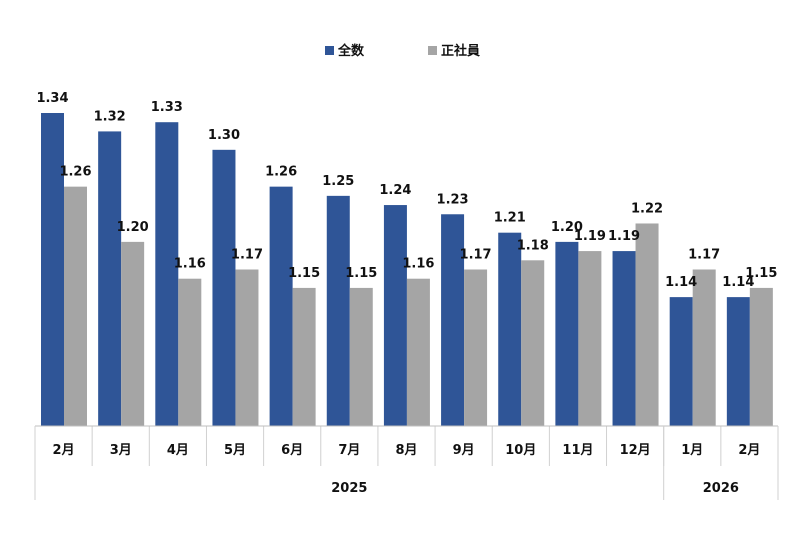 The width and height of the screenshot is (800, 536). What do you see at coordinates (167, 107) in the screenshot?
I see `data-label: 1.33` at bounding box center [167, 107].